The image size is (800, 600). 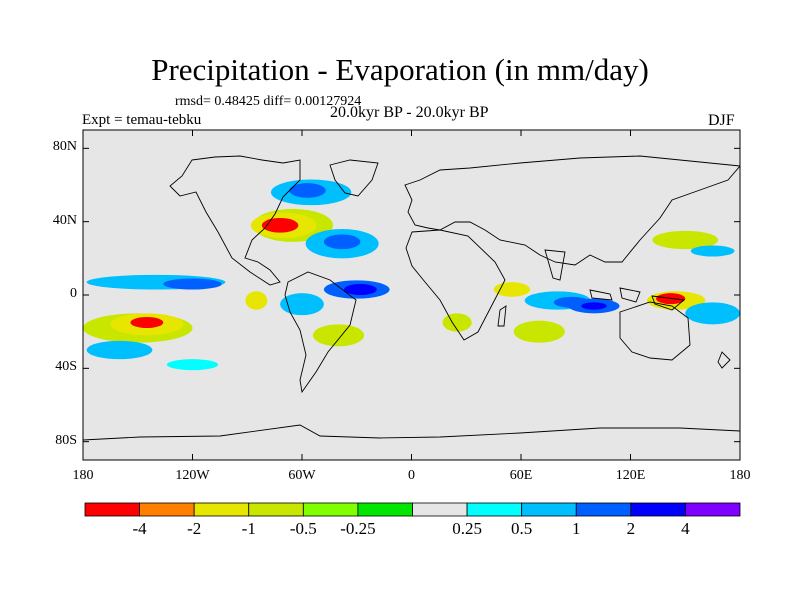 I want to click on lon-label: 60W, so click(x=302, y=475).